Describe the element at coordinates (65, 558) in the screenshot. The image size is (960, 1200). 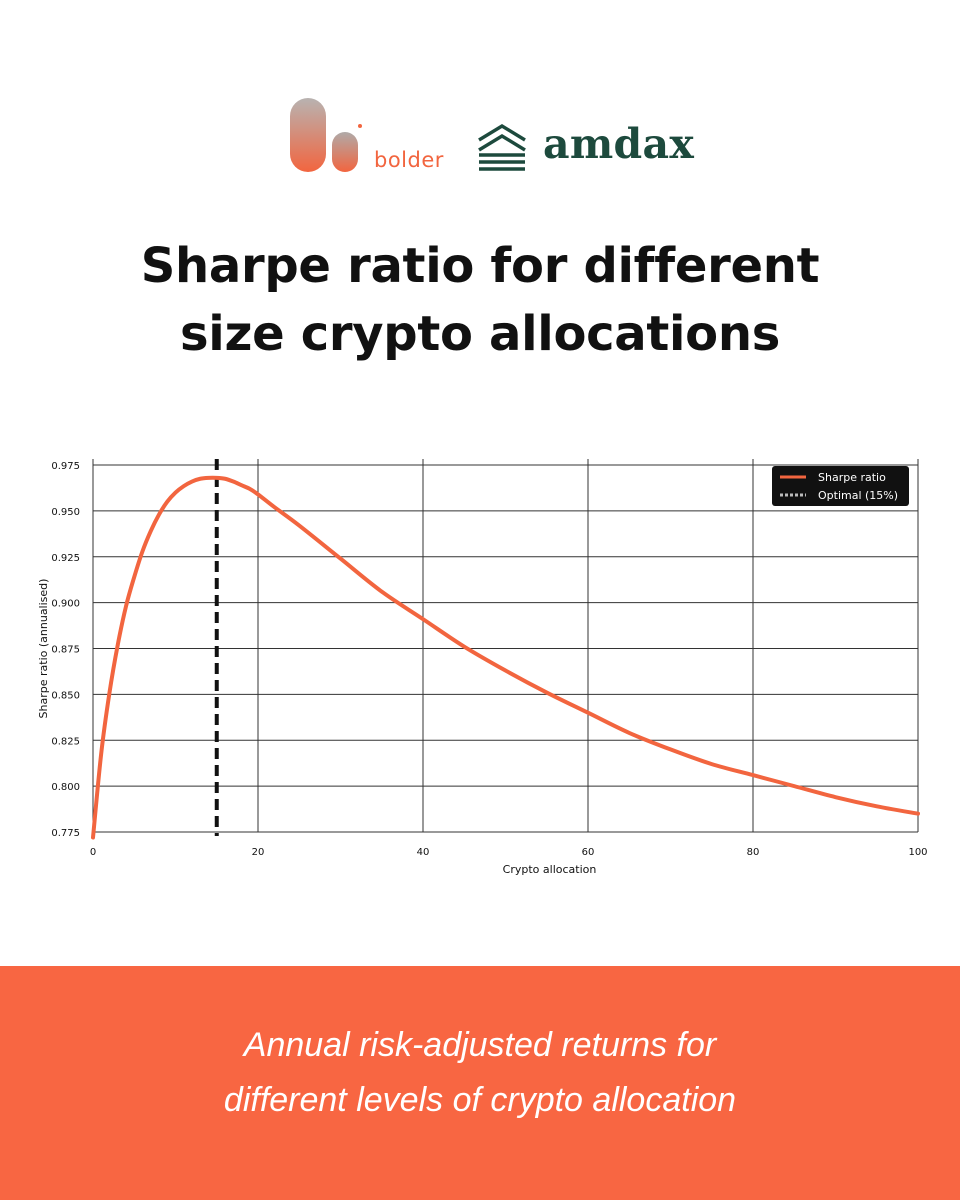
I see `y-tick-label-6: 0.925` at that location.